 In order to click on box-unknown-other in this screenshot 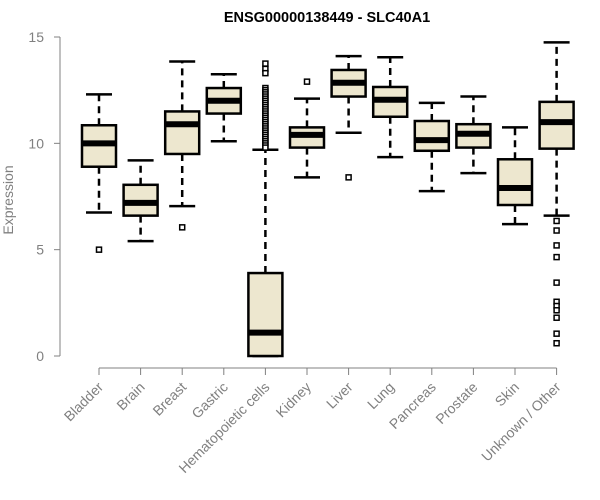, I will do `click(556, 194)`.